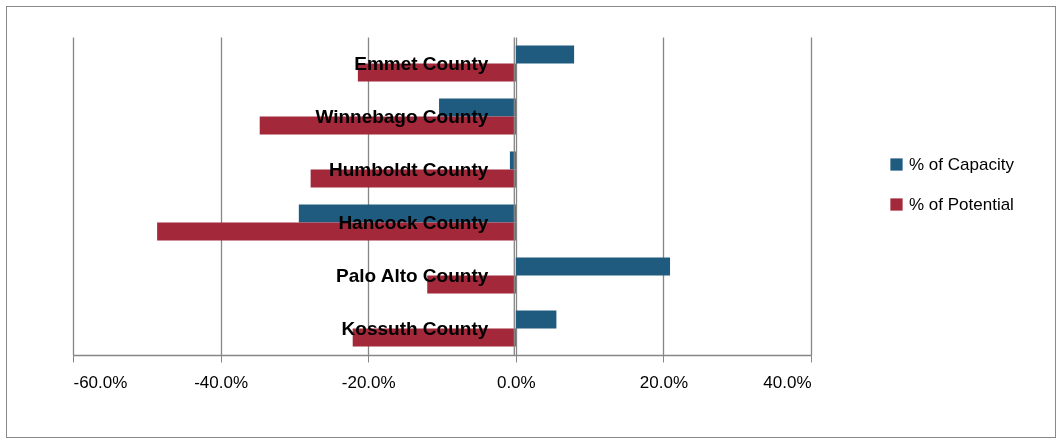  Describe the element at coordinates (412, 275) in the screenshot. I see `y-tick-label: Palo Alto County` at that location.